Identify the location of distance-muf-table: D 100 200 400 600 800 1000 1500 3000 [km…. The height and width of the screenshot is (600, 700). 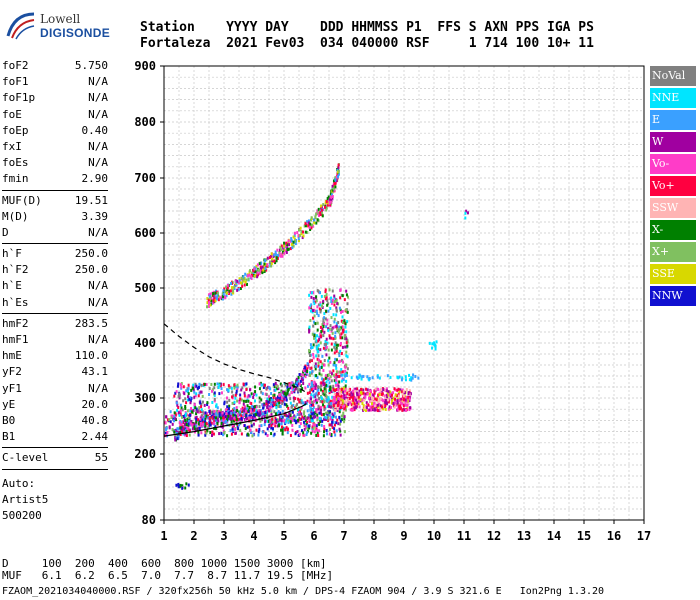
(167, 570).